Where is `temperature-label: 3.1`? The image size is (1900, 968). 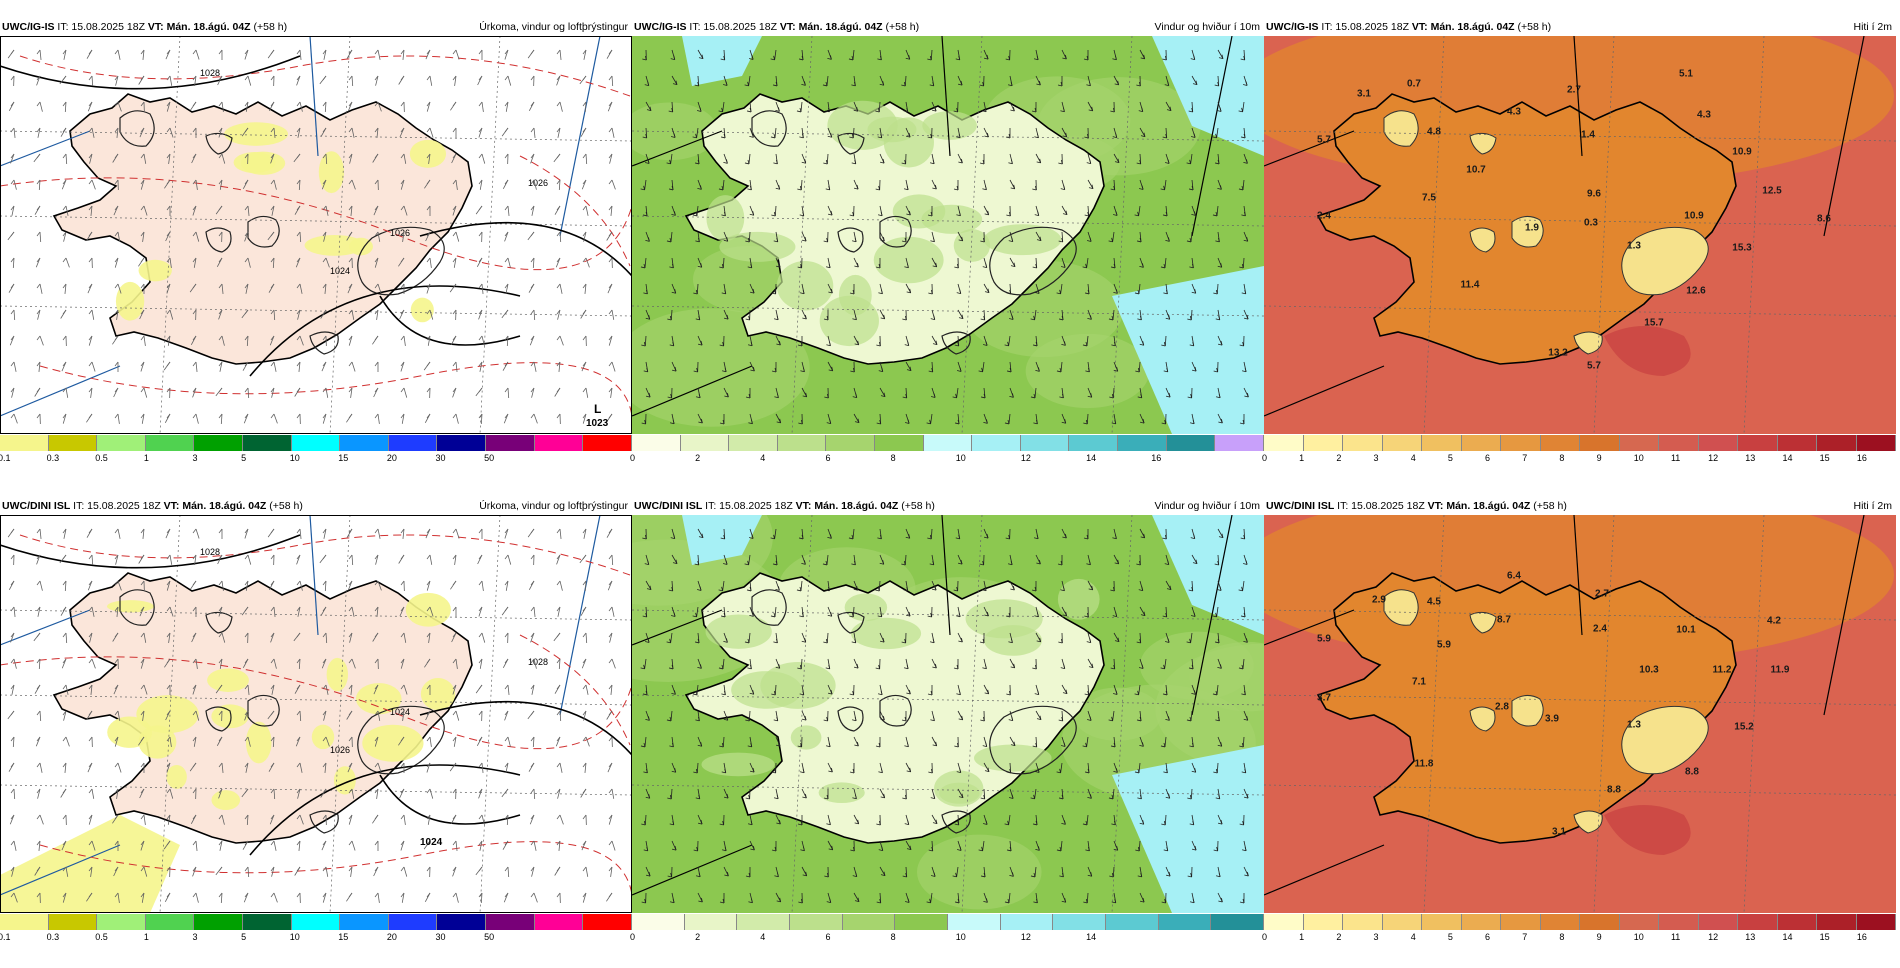
temperature-label: 3.1 is located at coordinates (1364, 94).